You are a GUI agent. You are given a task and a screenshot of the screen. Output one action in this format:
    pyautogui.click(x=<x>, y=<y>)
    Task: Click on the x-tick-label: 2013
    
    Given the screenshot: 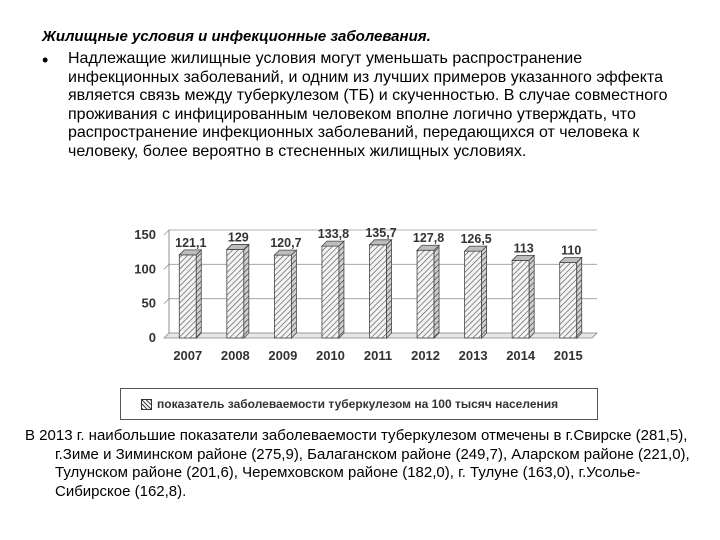 What is the action you would take?
    pyautogui.click(x=473, y=355)
    